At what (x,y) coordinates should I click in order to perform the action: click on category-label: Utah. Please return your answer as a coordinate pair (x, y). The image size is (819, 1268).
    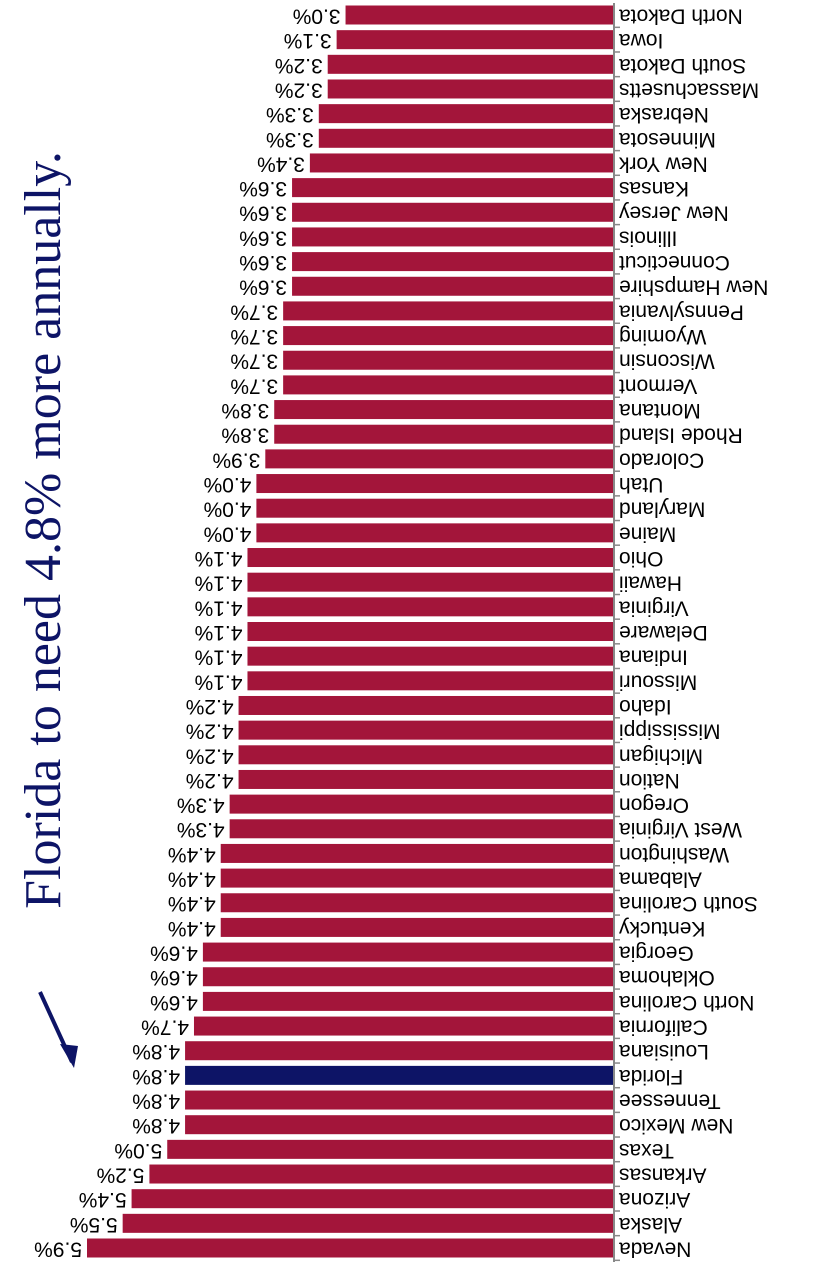
    Looking at the image, I should click on (641, 484).